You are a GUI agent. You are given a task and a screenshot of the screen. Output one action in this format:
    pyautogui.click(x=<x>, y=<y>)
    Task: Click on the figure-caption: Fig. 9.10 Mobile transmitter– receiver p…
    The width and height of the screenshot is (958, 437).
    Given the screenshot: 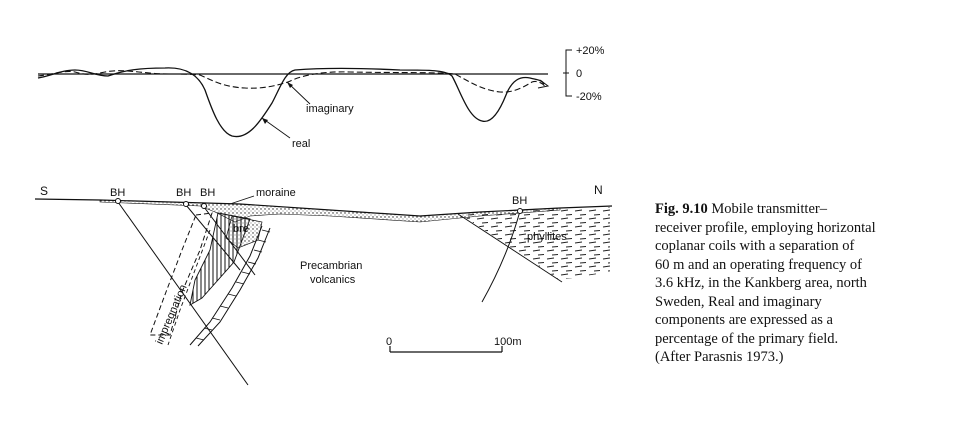 What is the action you would take?
    pyautogui.click(x=805, y=283)
    